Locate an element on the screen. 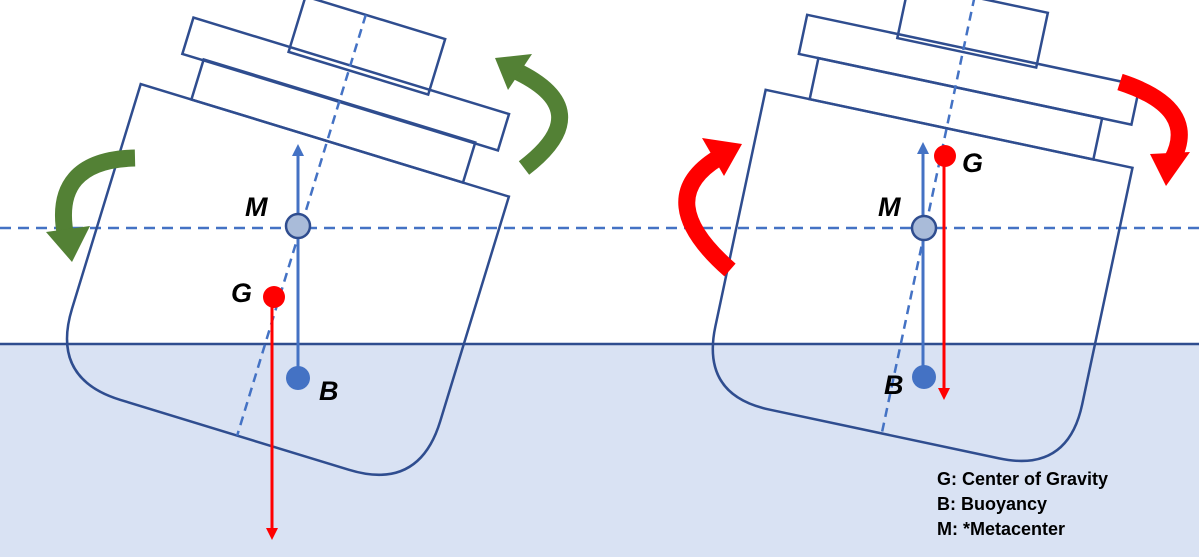 The image size is (1199, 557). unstable-capsizing-moment-right is located at coordinates (1153, 129).